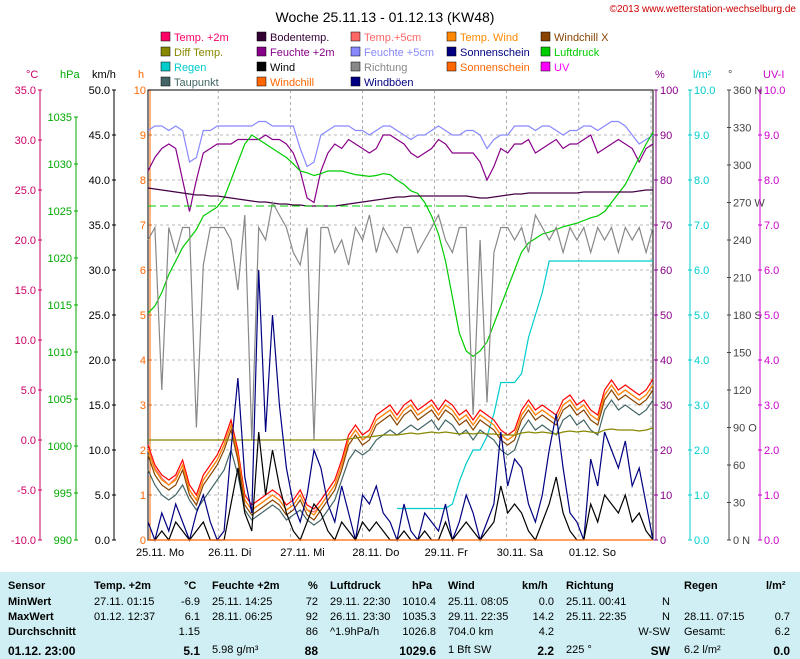  What do you see at coordinates (447, 553) in the screenshot?
I see `x-axis-label: 29.11. Fr` at bounding box center [447, 553].